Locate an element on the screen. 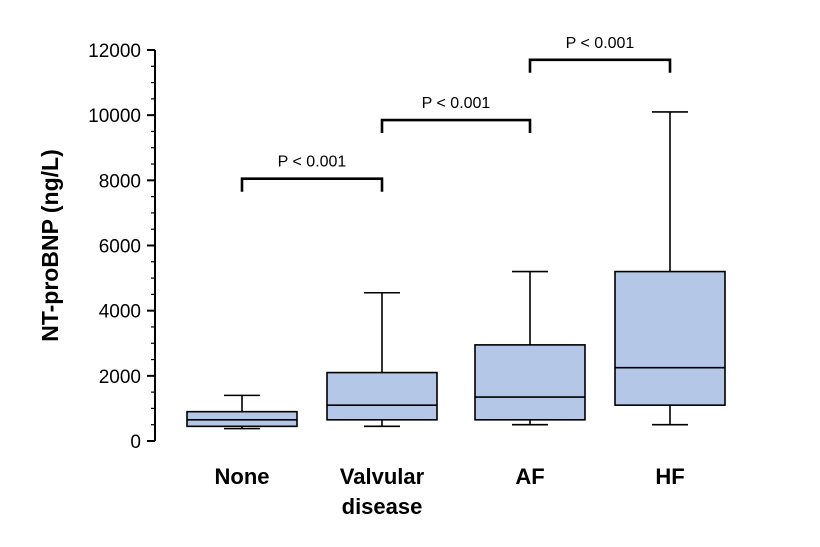 The image size is (820, 547). y-tick-label: 12000 is located at coordinates (114, 51).